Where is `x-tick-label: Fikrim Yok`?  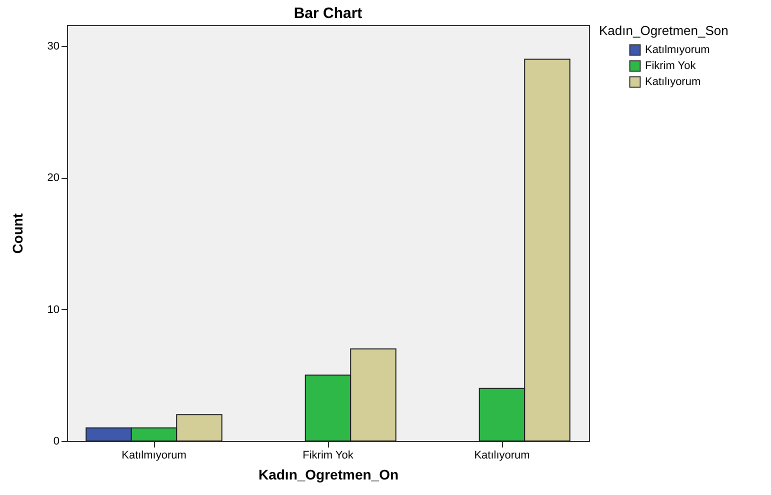 x-tick-label: Fikrim Yok is located at coordinates (328, 456).